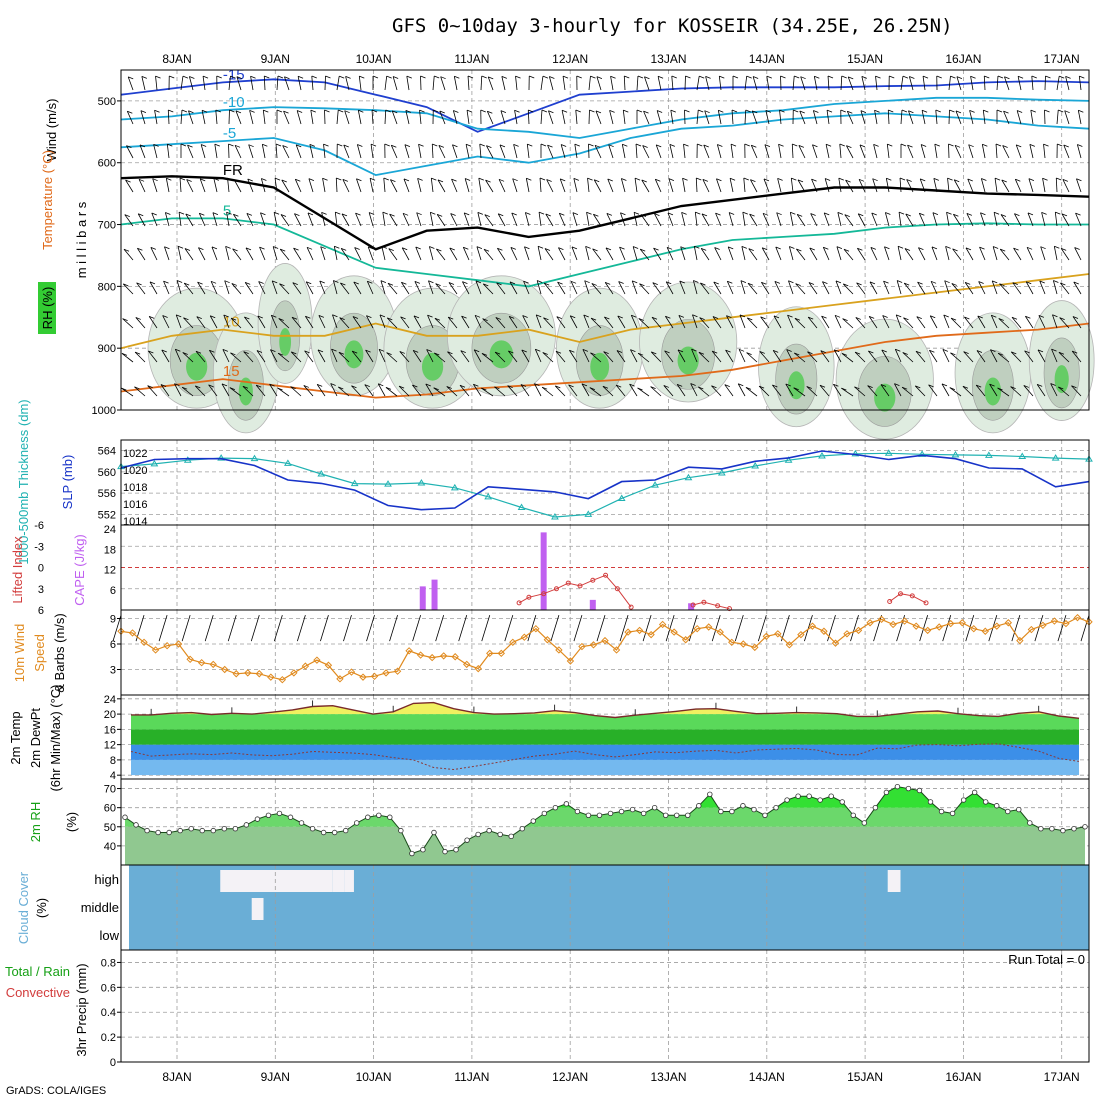  Describe the element at coordinates (544, 594) in the screenshot. I see `lifted-index-marker` at that location.